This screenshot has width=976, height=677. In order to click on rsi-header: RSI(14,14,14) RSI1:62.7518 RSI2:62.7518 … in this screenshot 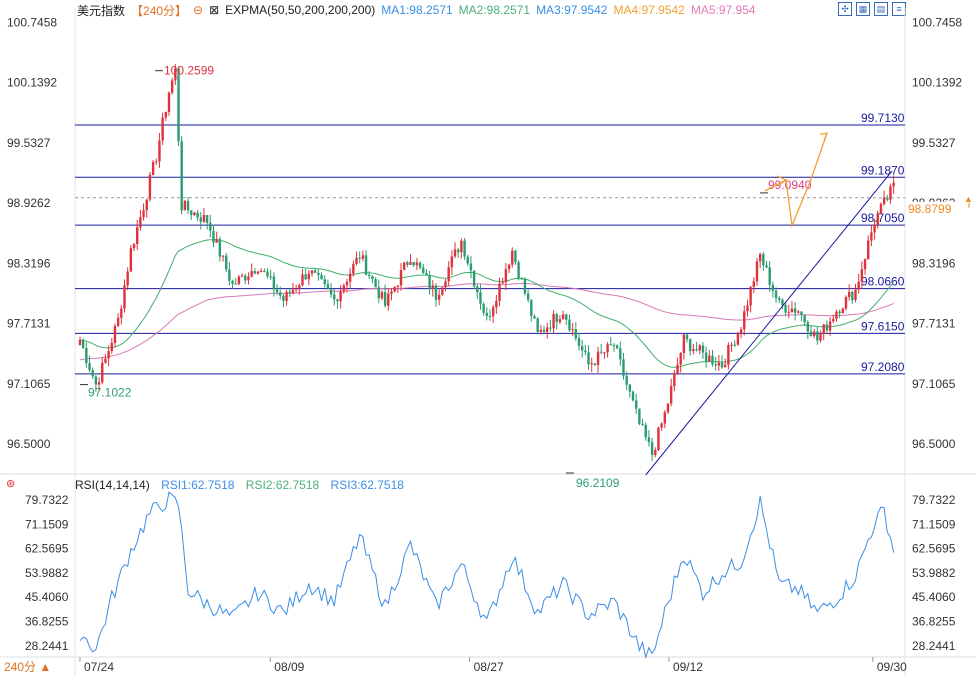, I will do `click(243, 485)`.